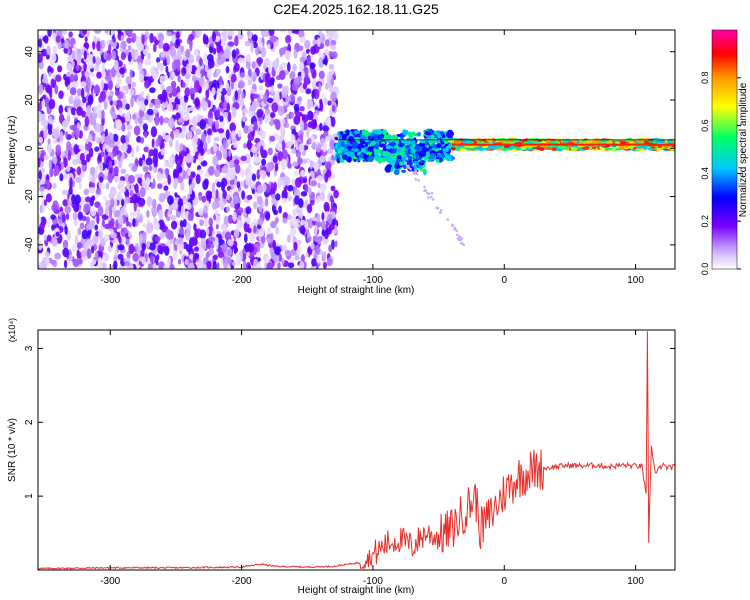 This screenshot has width=750, height=600. What do you see at coordinates (705, 173) in the screenshot?
I see `colorbar-tick-label: 0.4` at bounding box center [705, 173].